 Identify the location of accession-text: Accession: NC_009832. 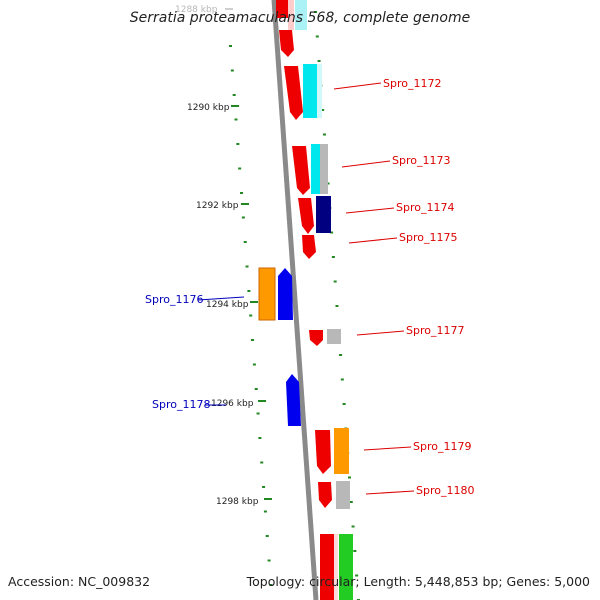
(79, 581).